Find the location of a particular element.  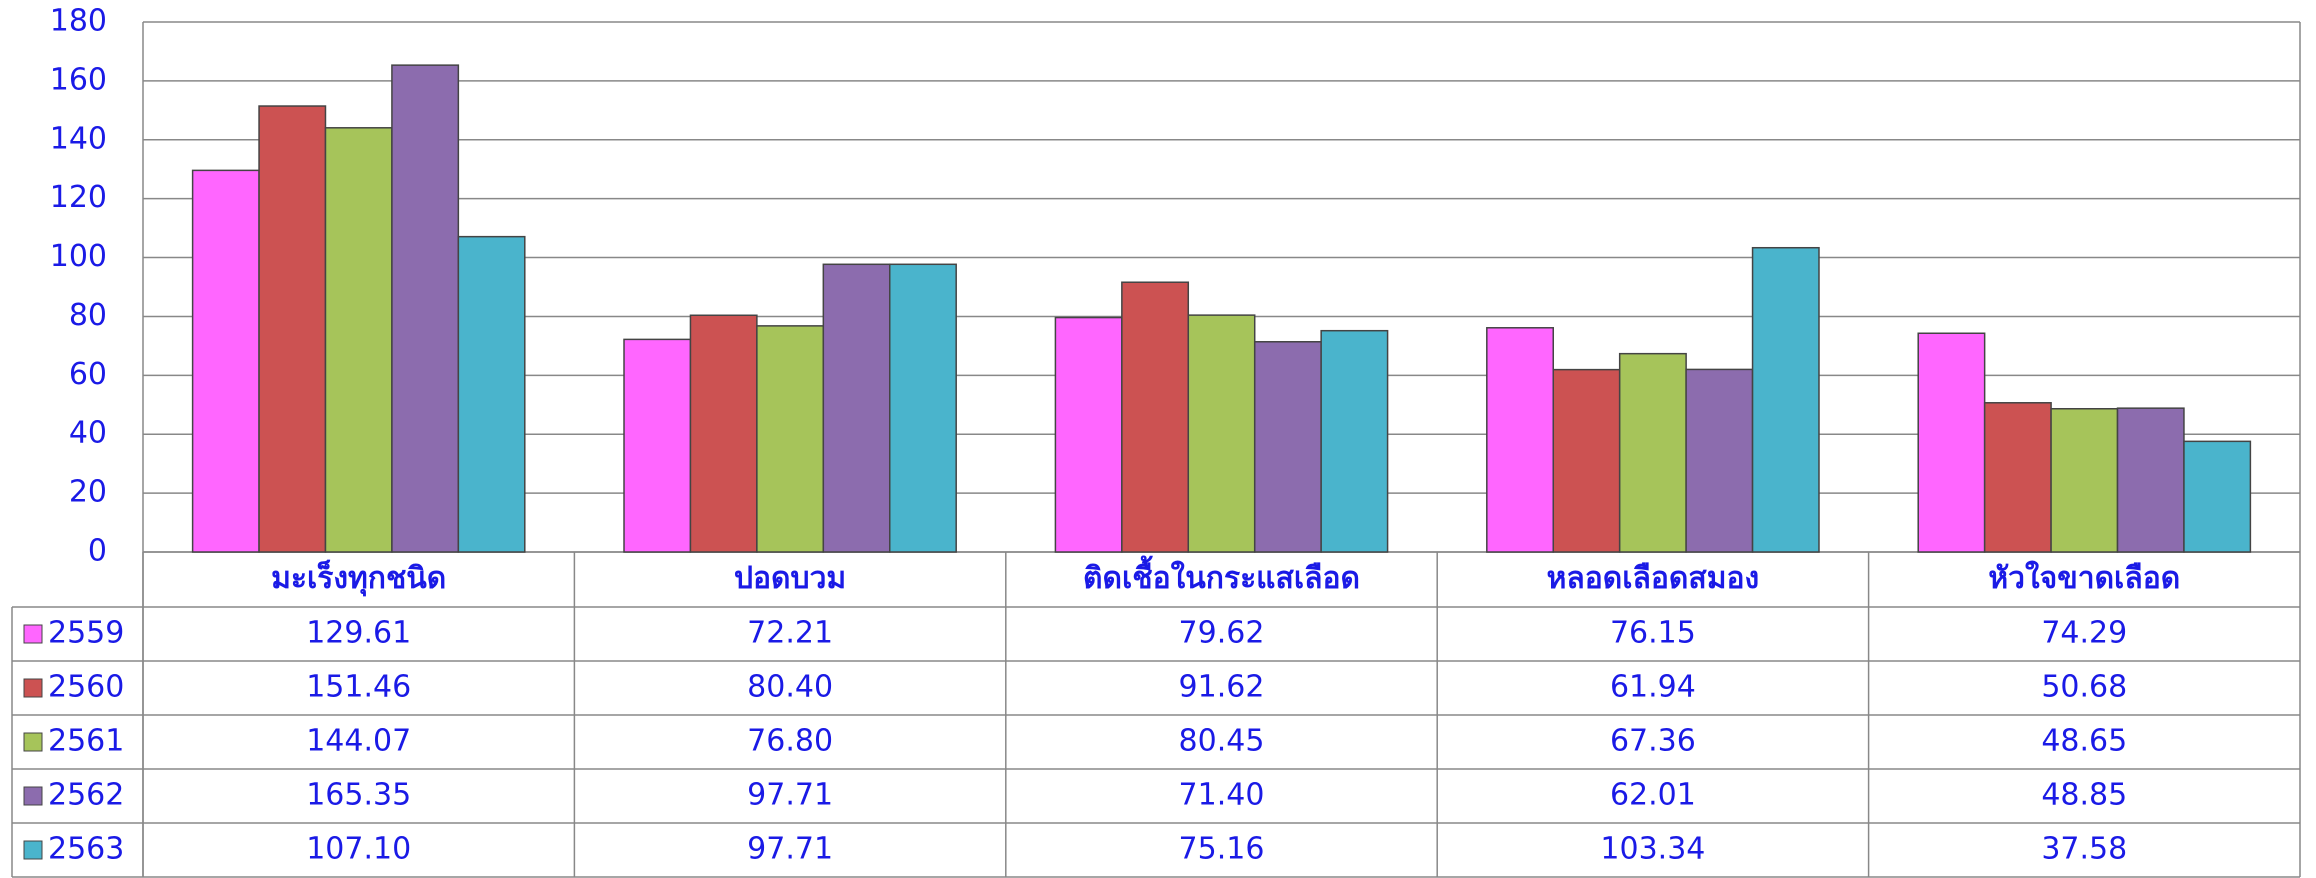

data-label: 67.36 is located at coordinates (1653, 741).